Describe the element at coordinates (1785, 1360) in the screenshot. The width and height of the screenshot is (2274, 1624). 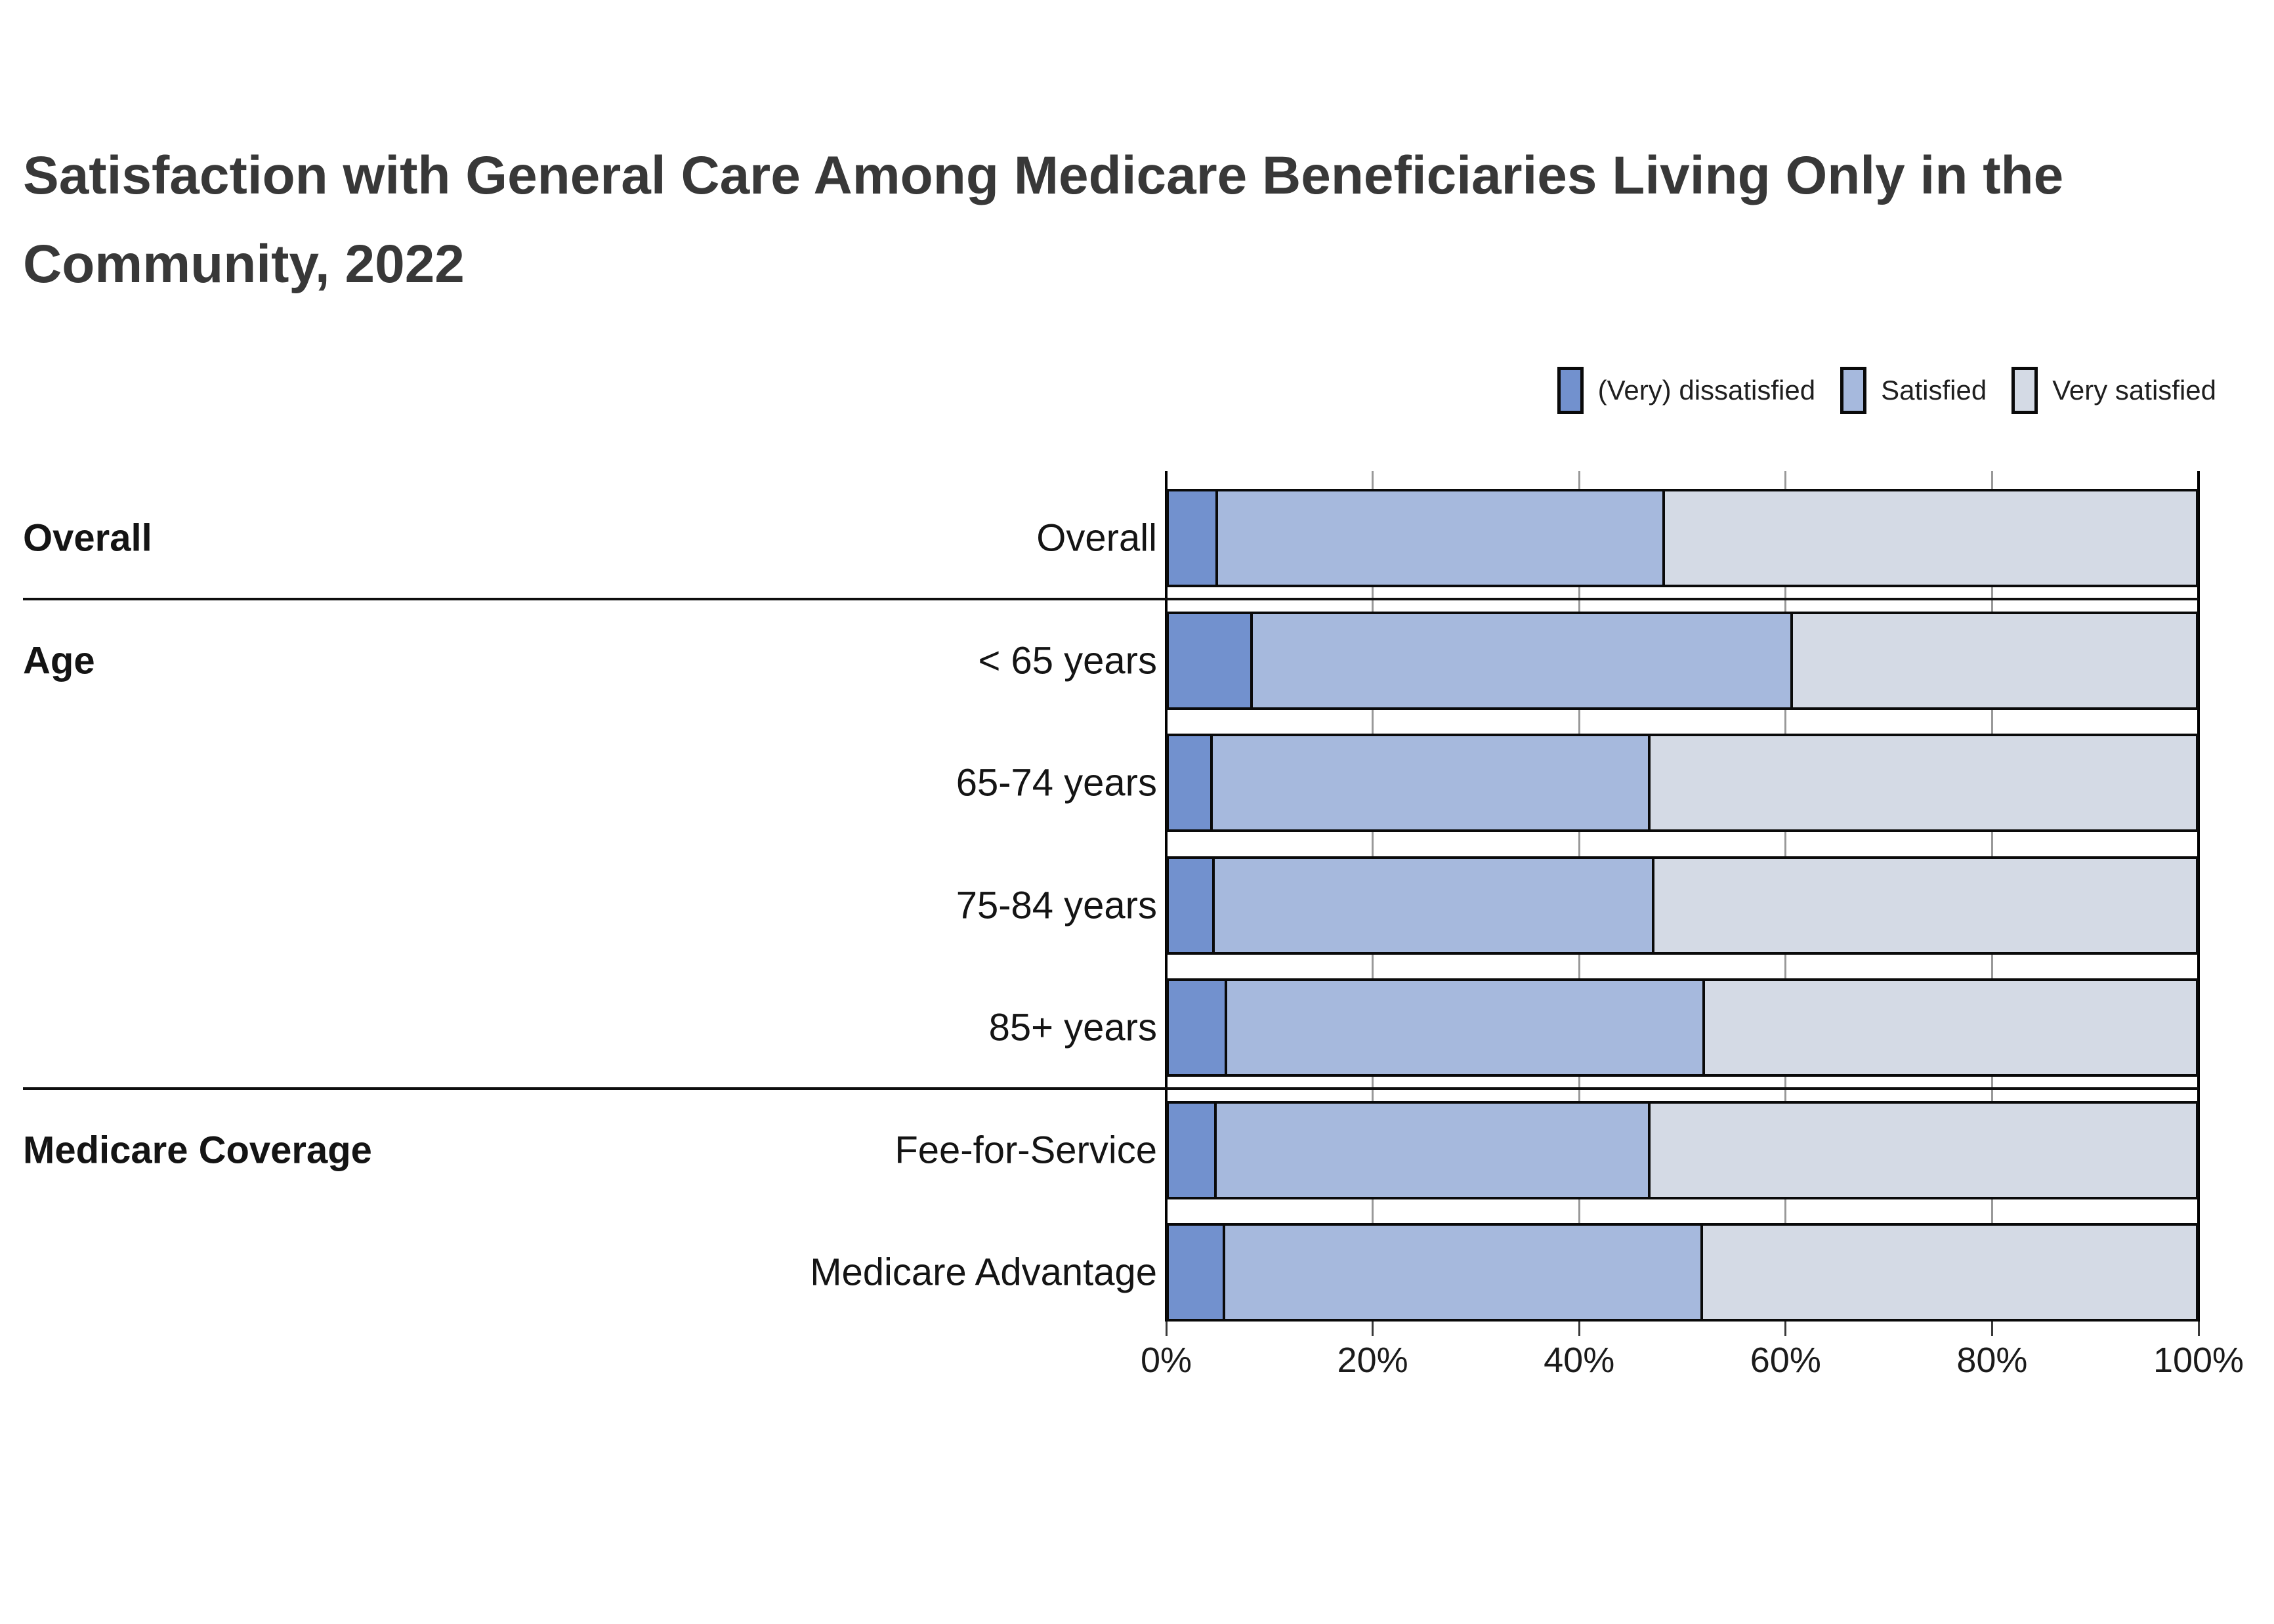
I see `axis-tick-label: 60%` at that location.